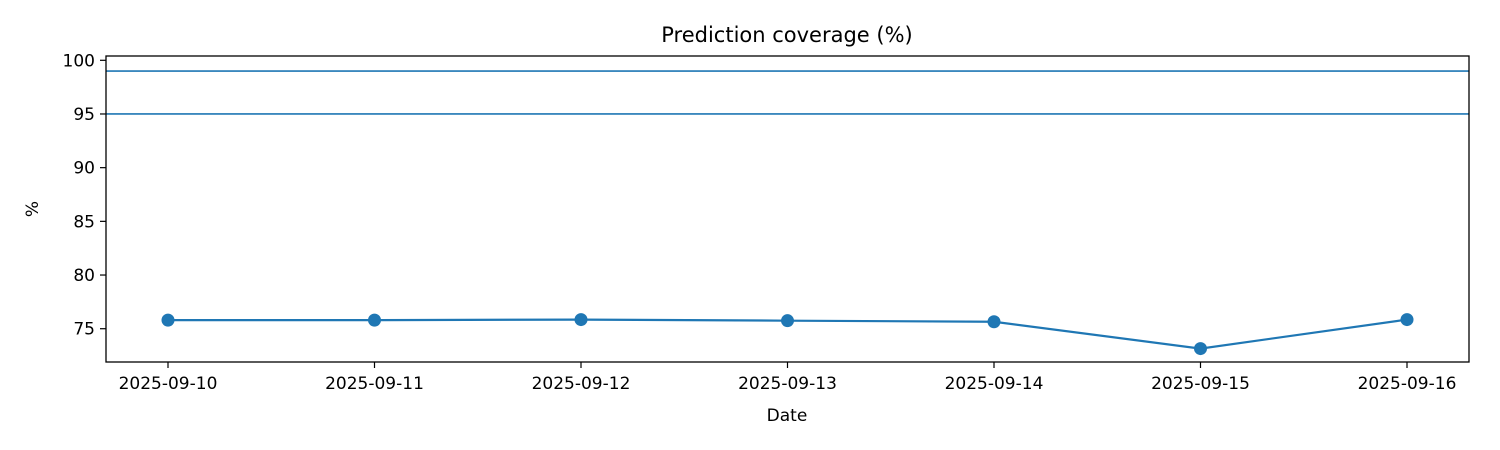 The height and width of the screenshot is (450, 1500). I want to click on x-tick-label: 2025-09-14, so click(994, 384).